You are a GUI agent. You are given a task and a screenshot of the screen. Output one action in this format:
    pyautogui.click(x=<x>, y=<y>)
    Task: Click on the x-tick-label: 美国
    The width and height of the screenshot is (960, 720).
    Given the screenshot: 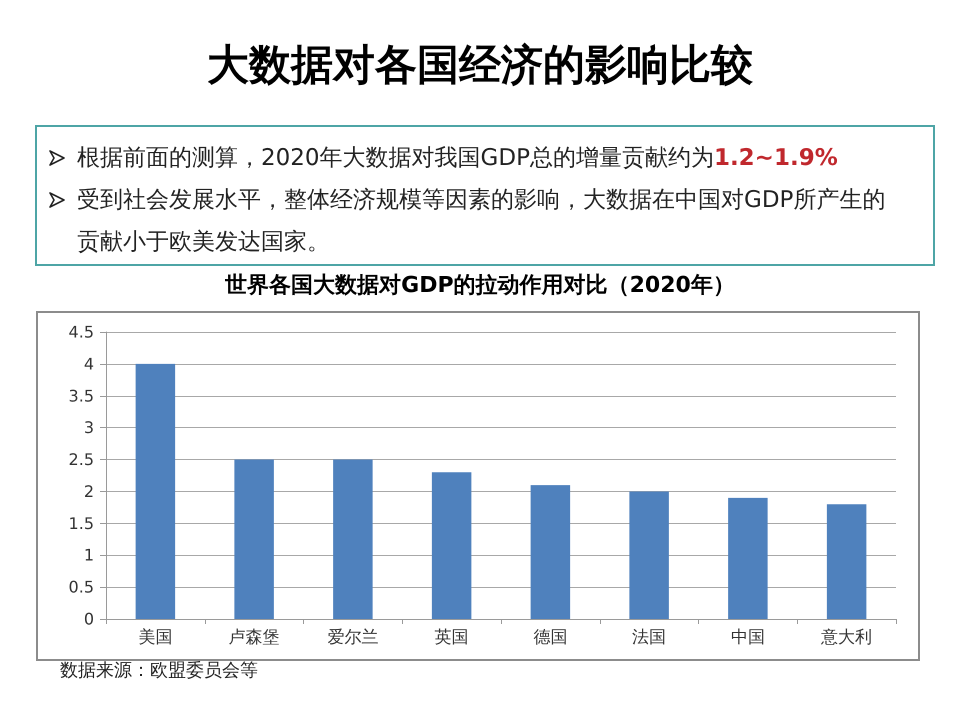 What is the action you would take?
    pyautogui.click(x=155, y=638)
    